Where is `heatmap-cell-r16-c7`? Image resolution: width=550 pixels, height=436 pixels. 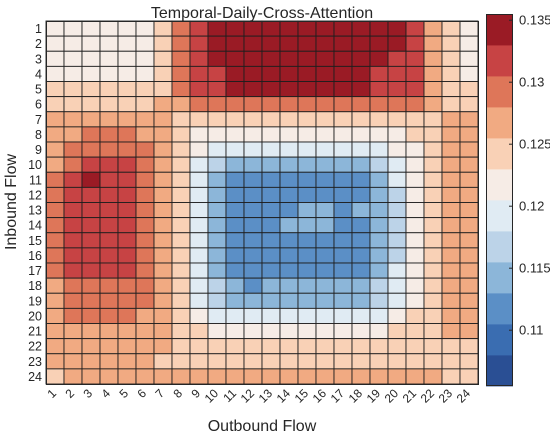 heatmap-cell-r16-c7 is located at coordinates (163, 255).